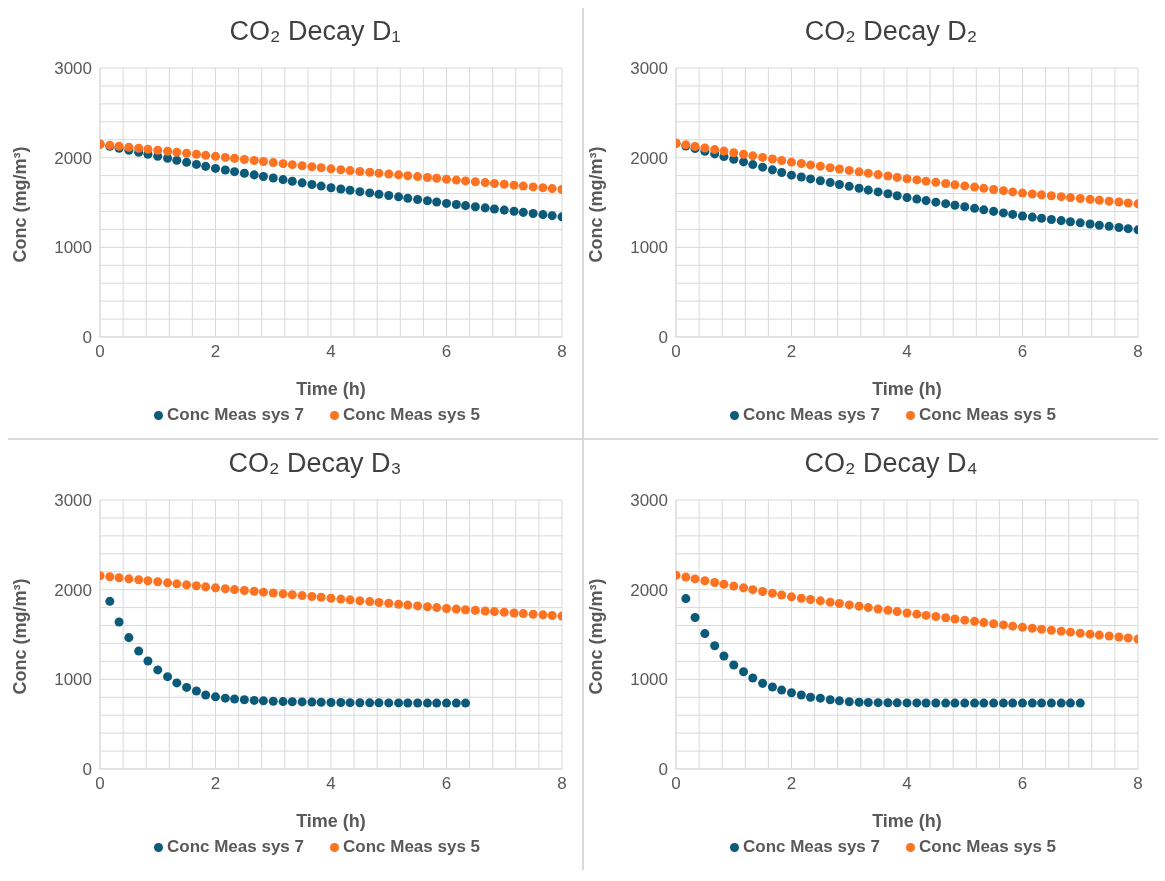  Describe the element at coordinates (20, 204) in the screenshot. I see `y-axis-title: Conc (mg/m³)` at that location.